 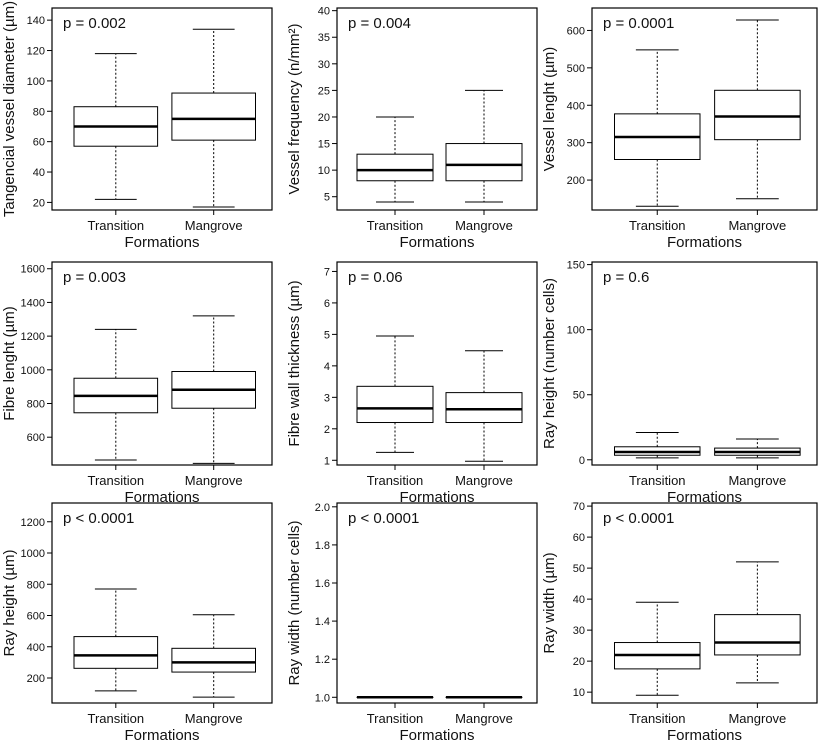 What do you see at coordinates (9, 363) in the screenshot?
I see `y-axis-title: Fibre lenght (µm)` at bounding box center [9, 363].